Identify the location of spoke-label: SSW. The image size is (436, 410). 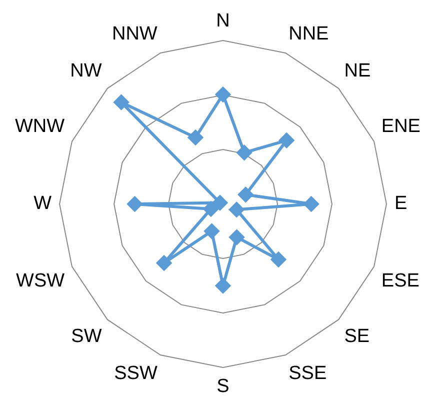
(136, 373).